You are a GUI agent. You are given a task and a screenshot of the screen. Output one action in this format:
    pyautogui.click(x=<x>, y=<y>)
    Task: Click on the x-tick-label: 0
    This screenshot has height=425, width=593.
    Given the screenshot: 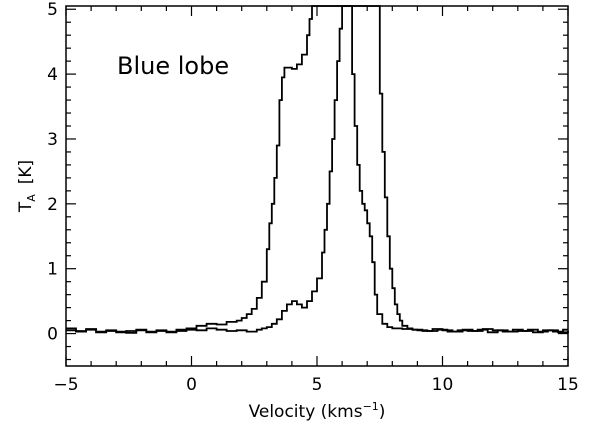 What is the action you would take?
    pyautogui.click(x=191, y=385)
    